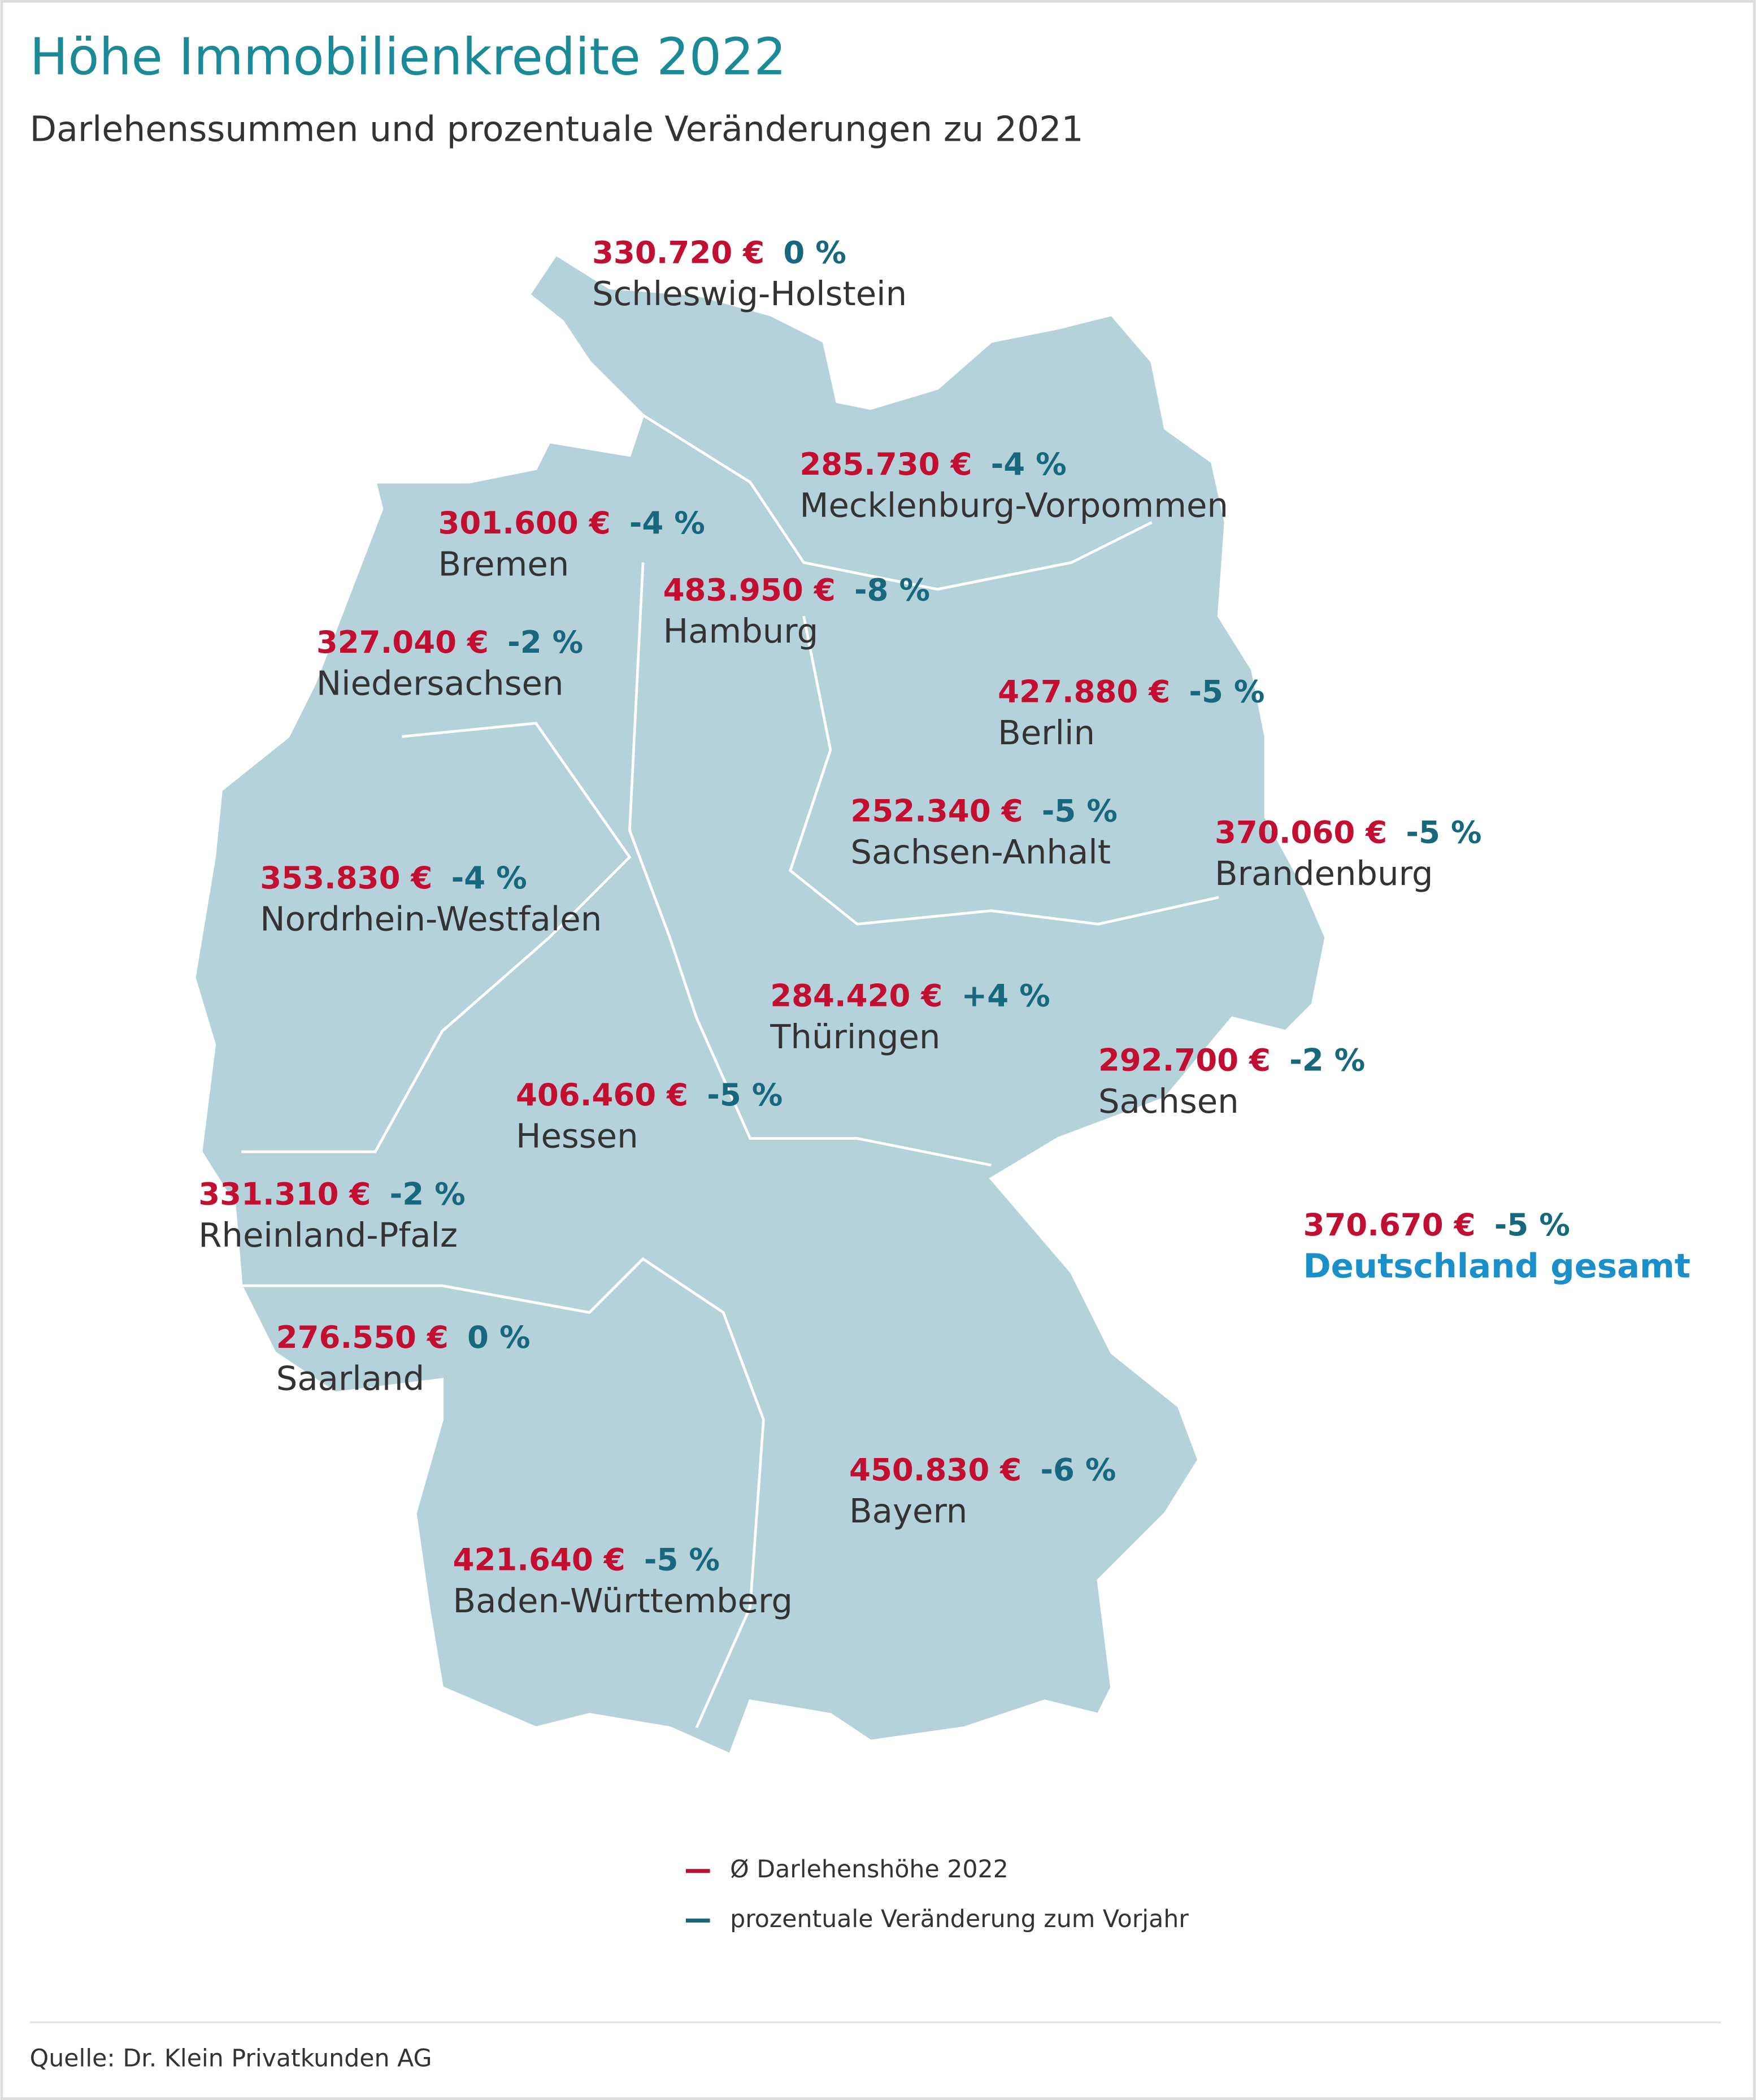 The image size is (1756, 2100). I want to click on change-label: -6 %, so click(1078, 1470).